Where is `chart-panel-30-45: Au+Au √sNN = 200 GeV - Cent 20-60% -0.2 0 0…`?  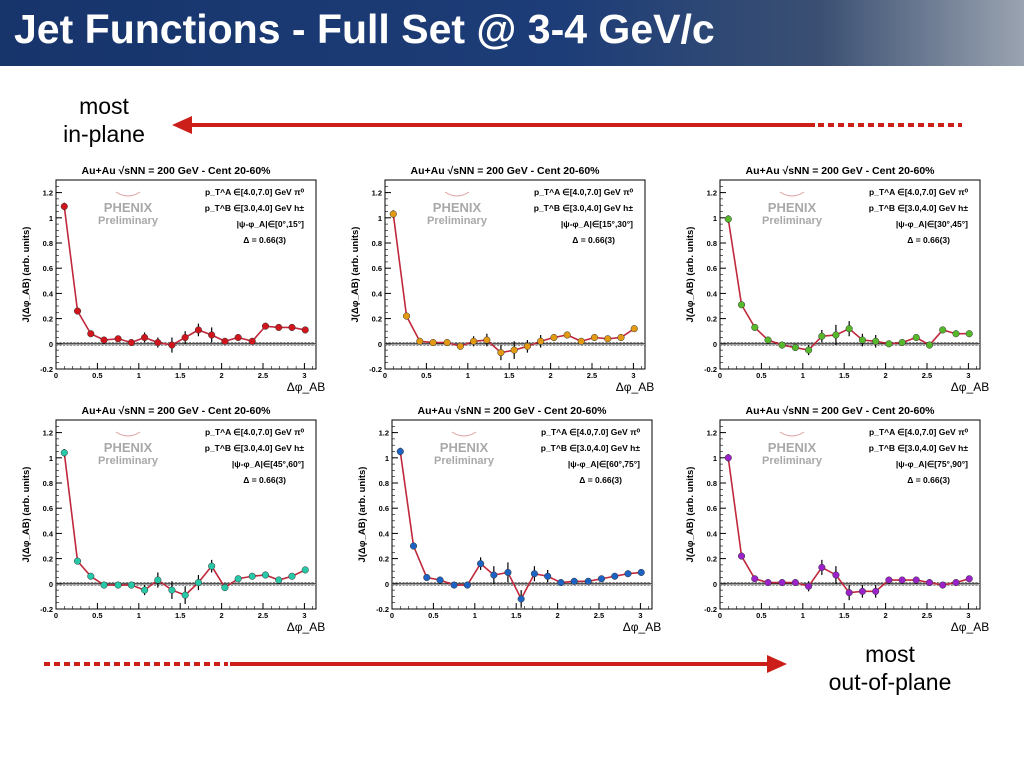
chart-panel-30-45: Au+Au √sNN = 200 GeV - Cent 20-60% -0.2 0 0… is located at coordinates (840, 279).